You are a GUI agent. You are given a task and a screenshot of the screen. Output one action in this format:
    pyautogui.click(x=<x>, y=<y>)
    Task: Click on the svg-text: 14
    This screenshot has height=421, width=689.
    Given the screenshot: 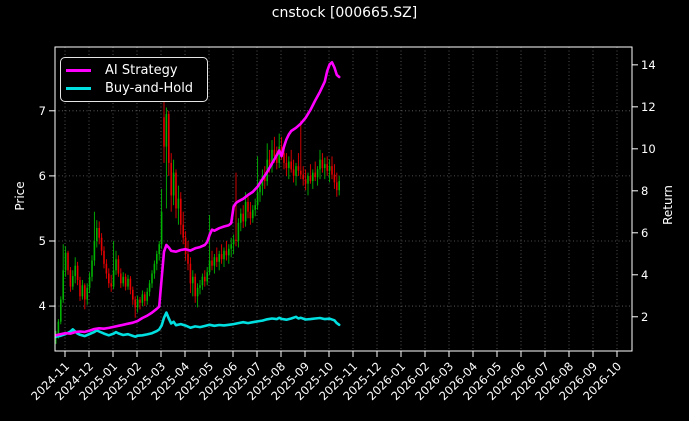 What is the action you would take?
    pyautogui.click(x=648, y=65)
    